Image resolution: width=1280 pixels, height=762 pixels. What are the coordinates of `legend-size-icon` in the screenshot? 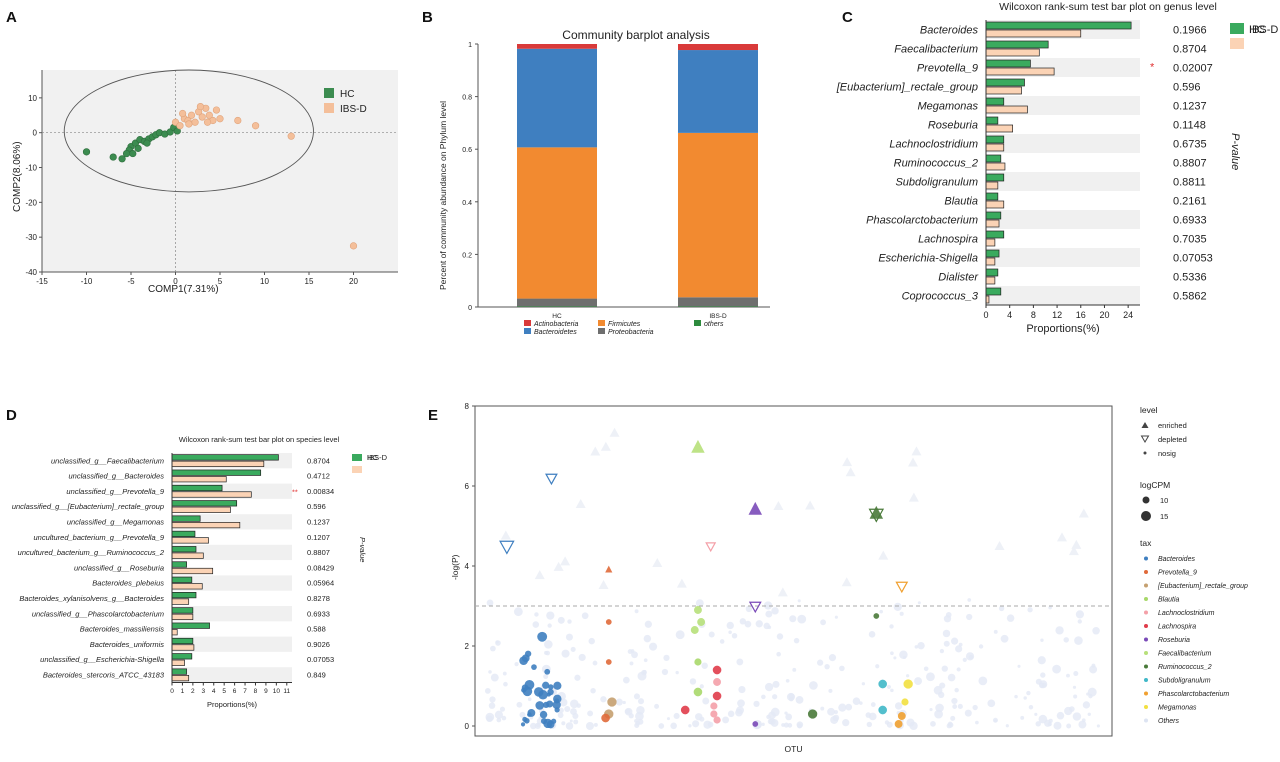 It's located at (1146, 516).